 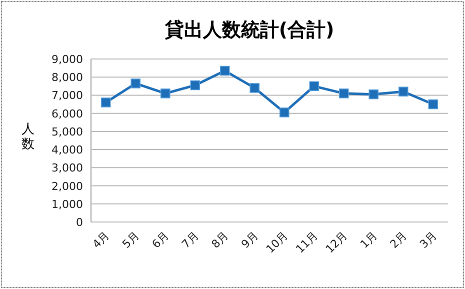 What do you see at coordinates (369, 239) in the screenshot?
I see `x-tick-label: 1月` at bounding box center [369, 239].